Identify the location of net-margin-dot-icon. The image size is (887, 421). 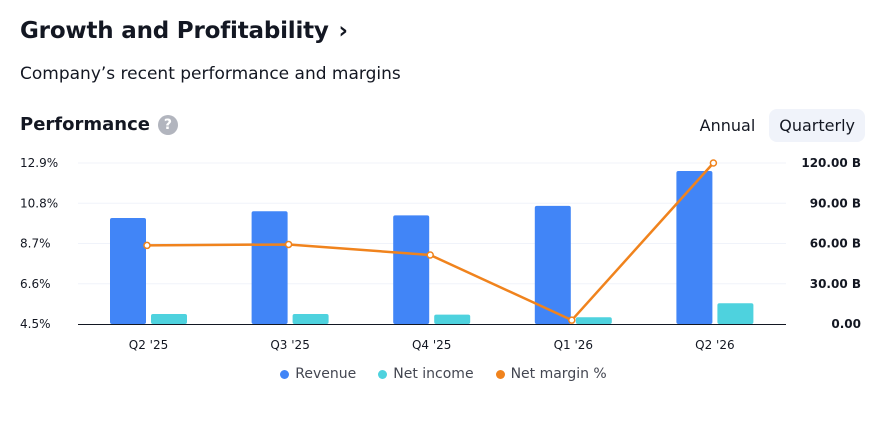
(500, 374).